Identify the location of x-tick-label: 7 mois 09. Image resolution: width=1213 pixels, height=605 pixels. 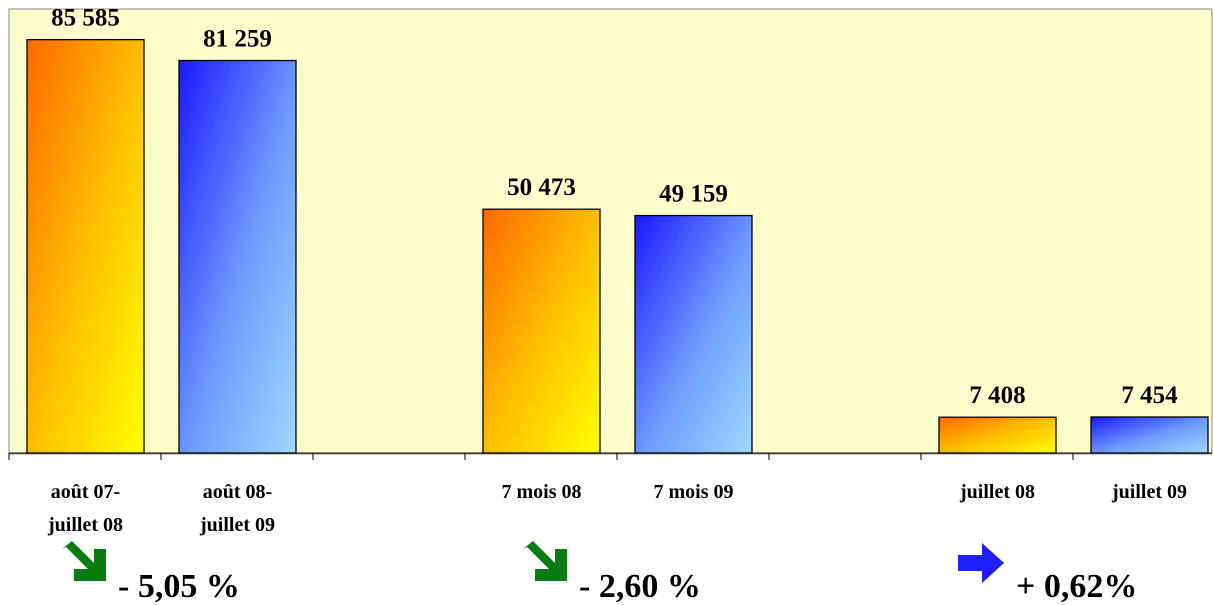
(694, 492).